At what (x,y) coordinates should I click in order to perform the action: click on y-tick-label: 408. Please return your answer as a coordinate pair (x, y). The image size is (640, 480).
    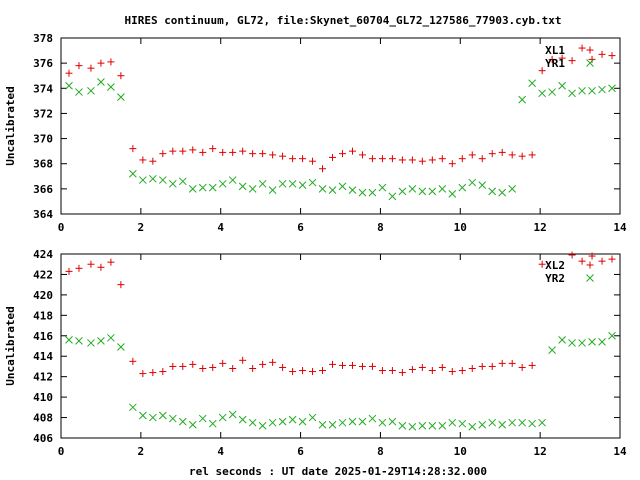
    Looking at the image, I should click on (43, 418).